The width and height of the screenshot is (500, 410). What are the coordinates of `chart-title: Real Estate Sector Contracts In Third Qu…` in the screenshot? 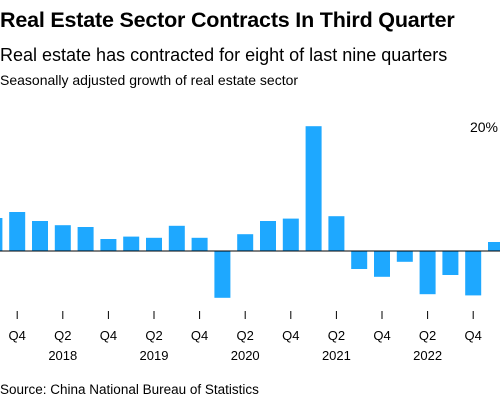 It's located at (227, 20).